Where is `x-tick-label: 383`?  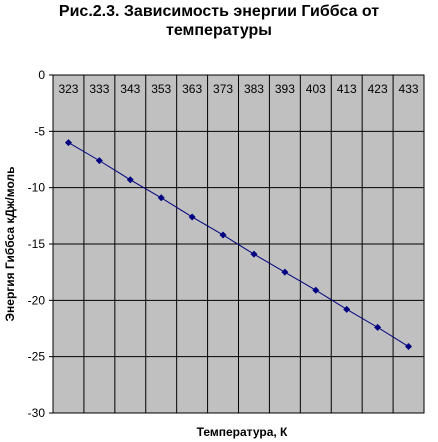 x-tick-label: 383 is located at coordinates (254, 89).